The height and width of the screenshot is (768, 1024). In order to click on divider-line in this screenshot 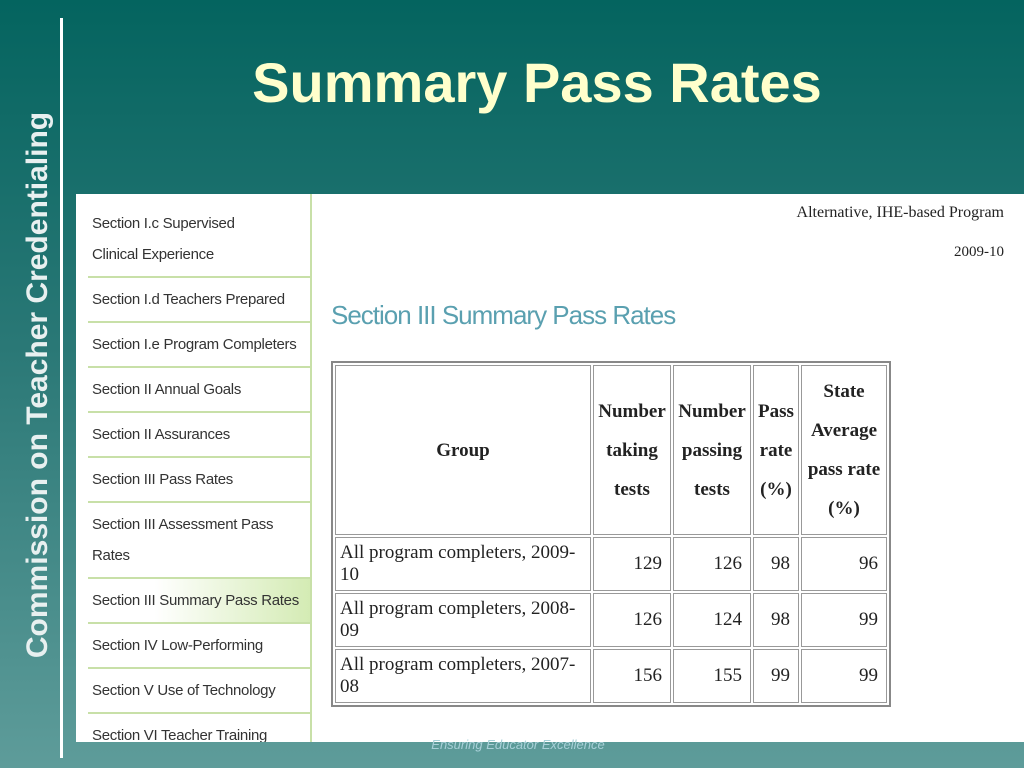, I will do `click(61, 388)`.